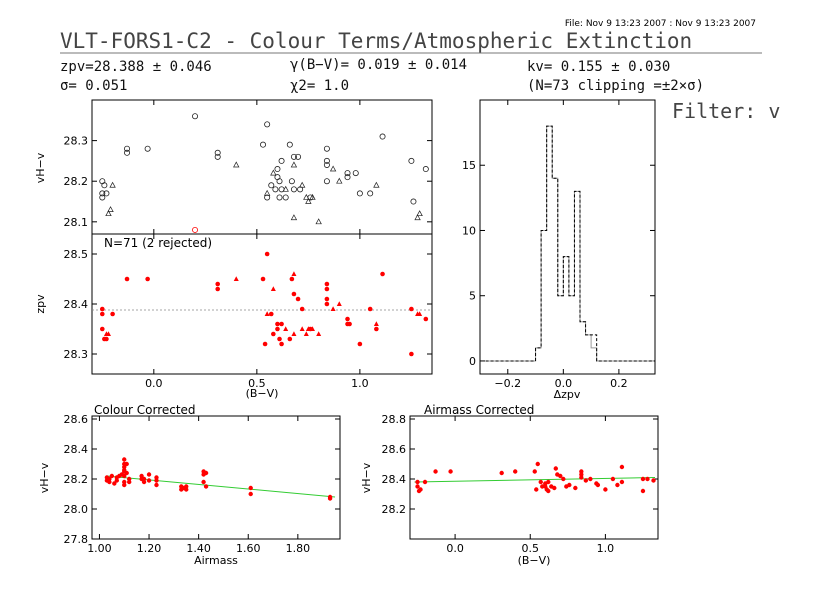 The height and width of the screenshot is (591, 839). Describe the element at coordinates (154, 383) in the screenshot. I see `mid-xtick-label: 0.0` at that location.